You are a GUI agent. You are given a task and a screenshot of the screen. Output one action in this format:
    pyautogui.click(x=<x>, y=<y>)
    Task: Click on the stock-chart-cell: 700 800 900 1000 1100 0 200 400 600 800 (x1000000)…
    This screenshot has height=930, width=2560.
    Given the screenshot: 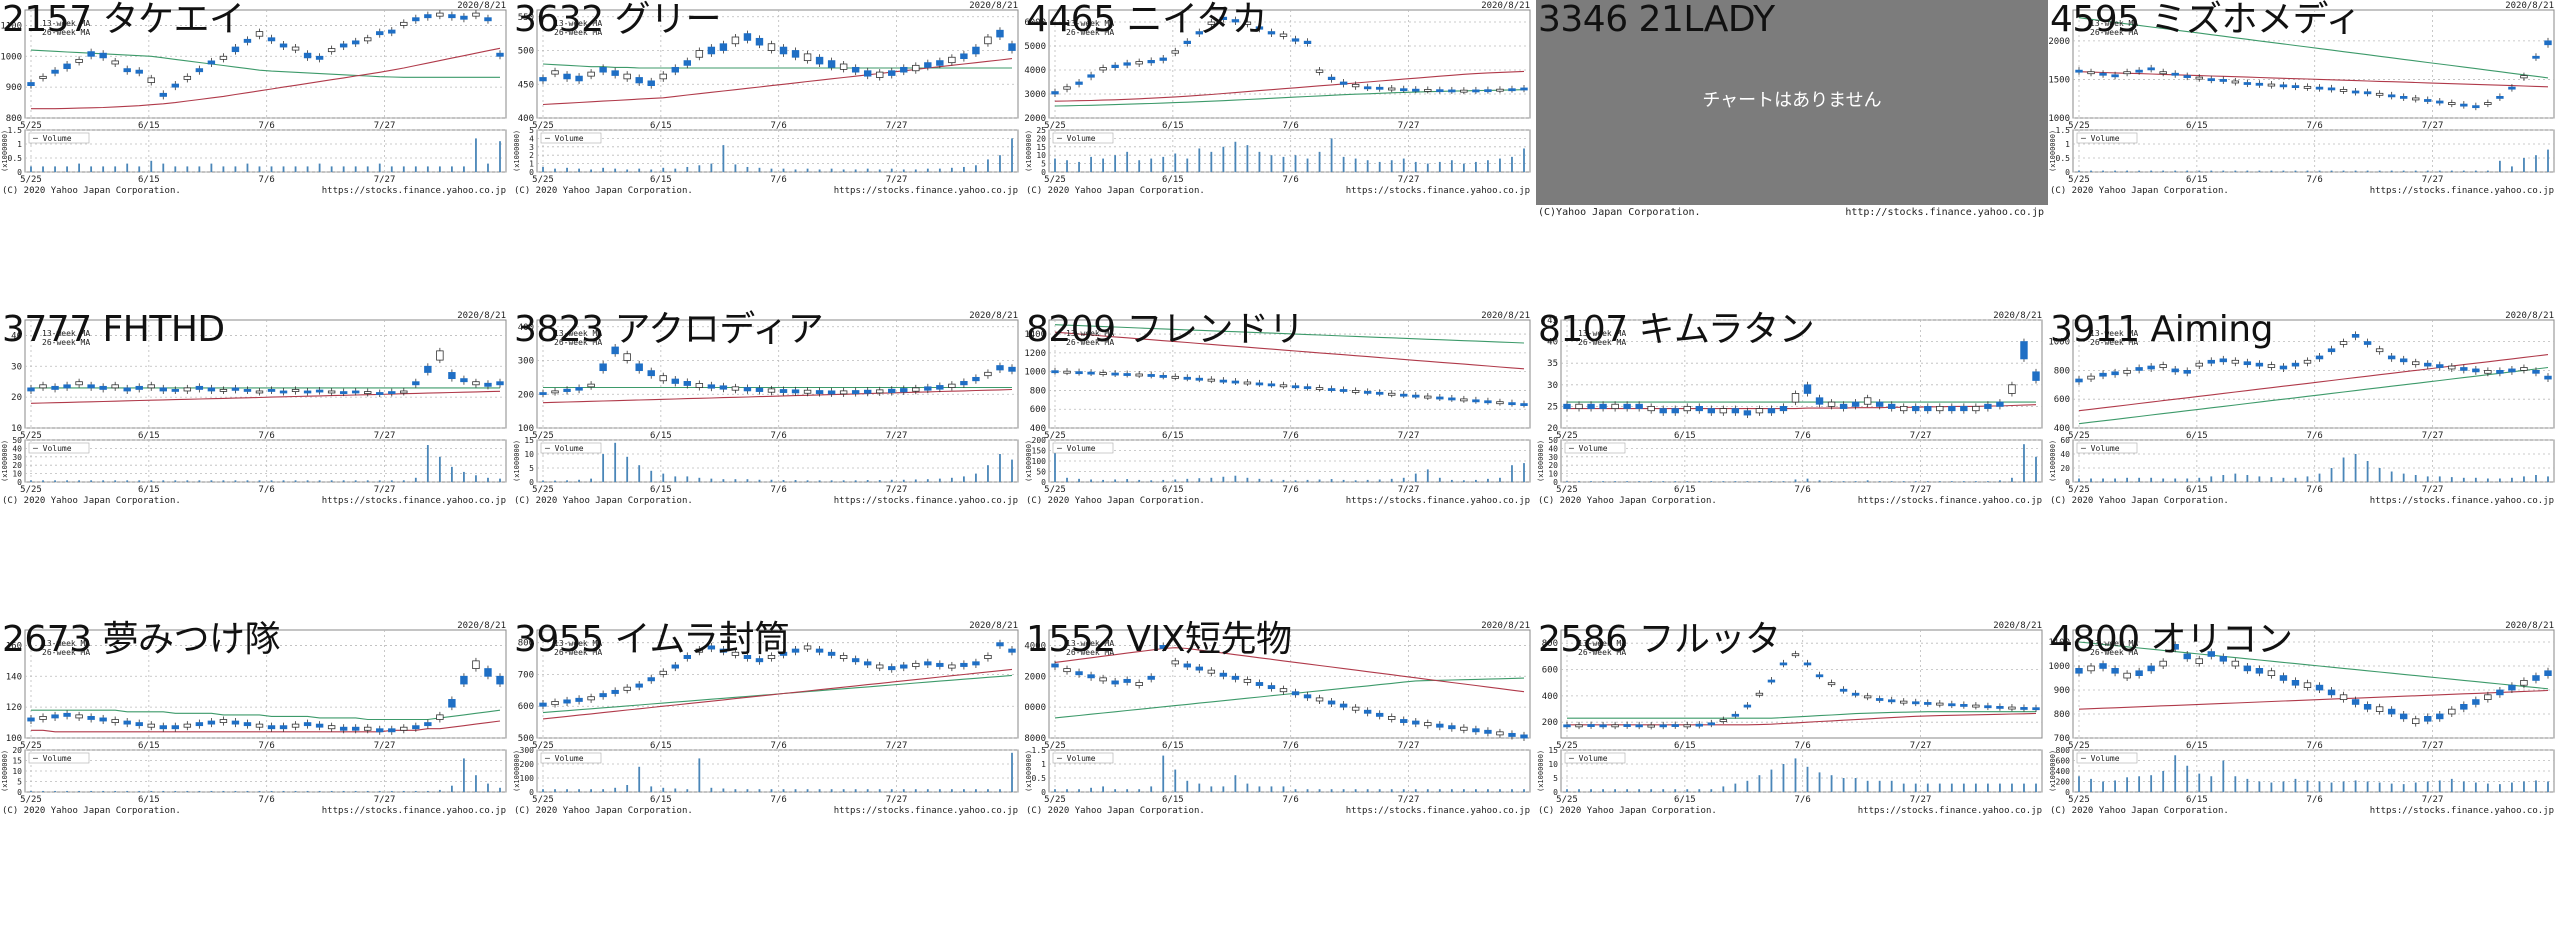 What is the action you would take?
    pyautogui.click(x=2304, y=775)
    